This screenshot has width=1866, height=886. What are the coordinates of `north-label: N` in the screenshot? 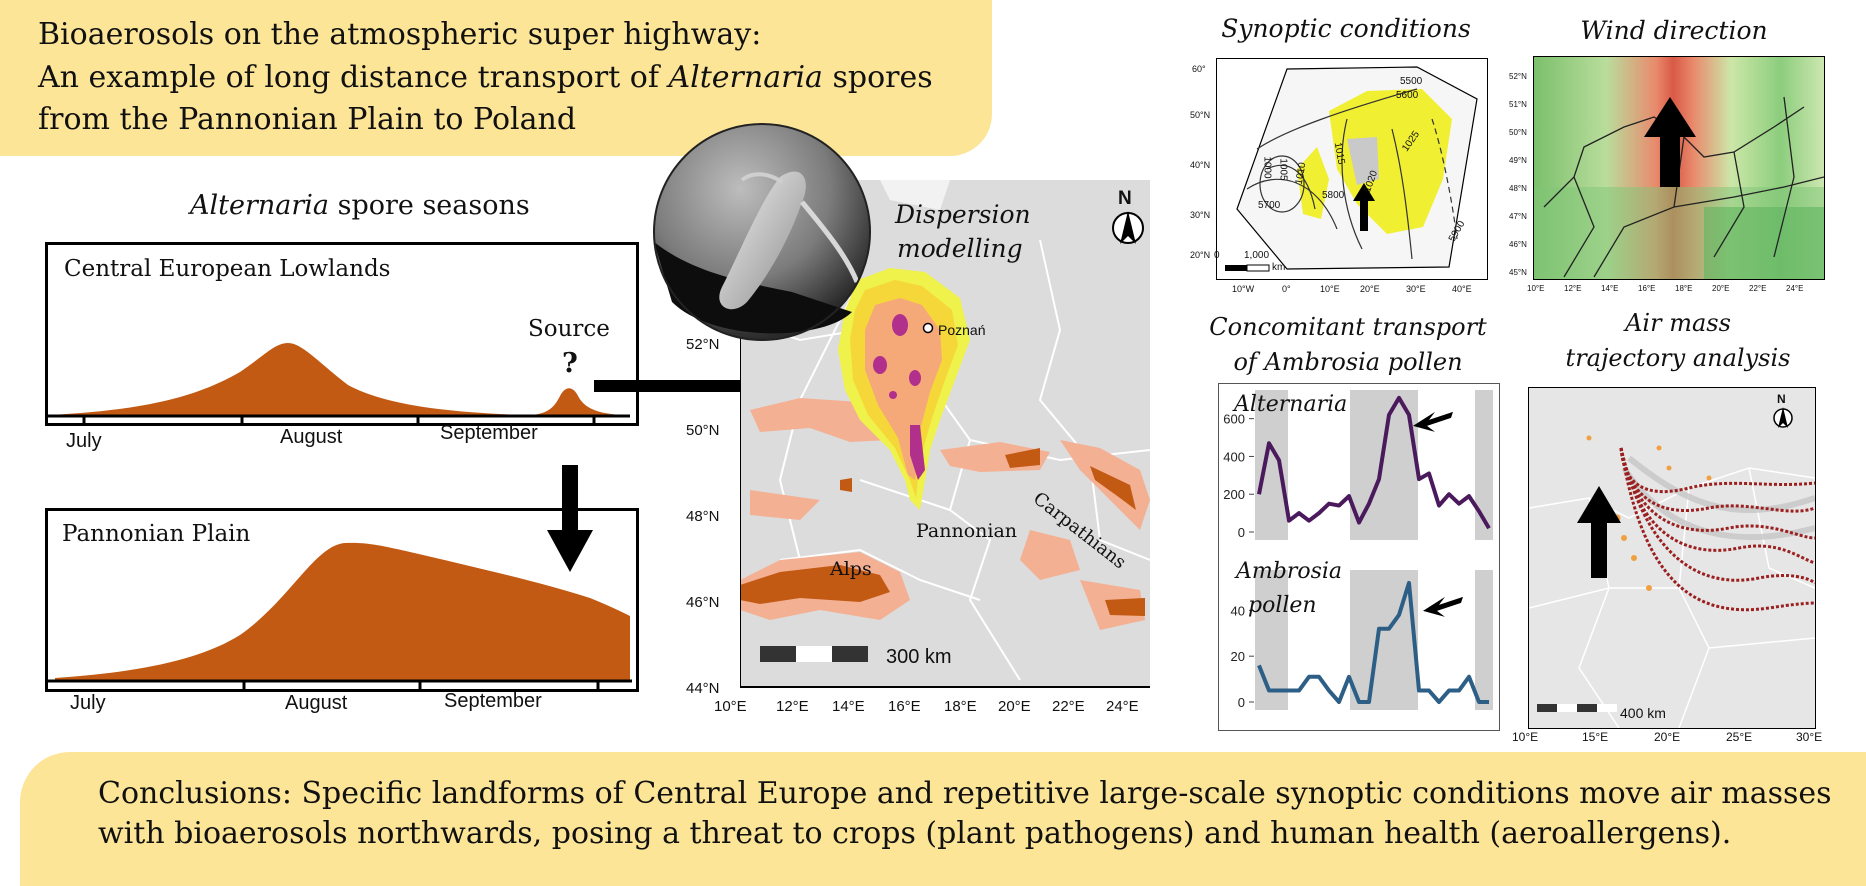 It's located at (1125, 198).